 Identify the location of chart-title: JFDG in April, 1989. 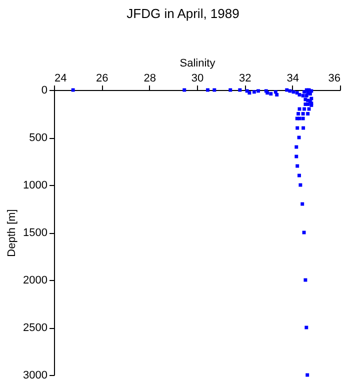
(183, 13).